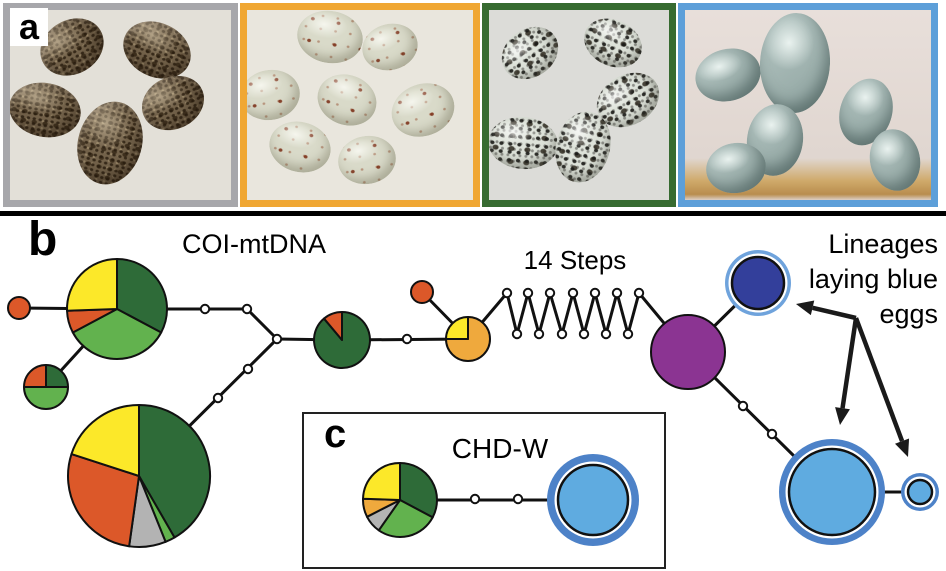  Describe the element at coordinates (883, 244) in the screenshot. I see `annotation-line-1: Lineages` at that location.